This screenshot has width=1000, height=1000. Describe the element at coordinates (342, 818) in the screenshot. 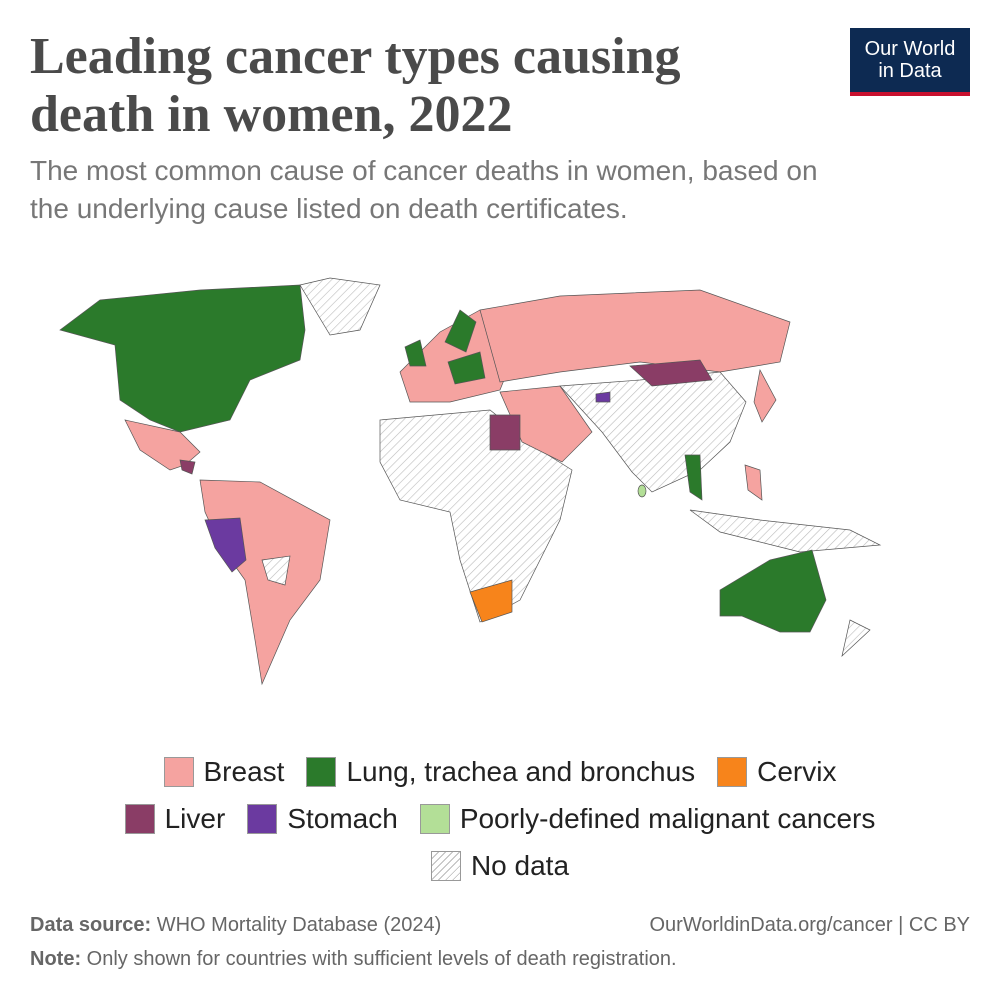

I see `legend-label: Stomach` at that location.